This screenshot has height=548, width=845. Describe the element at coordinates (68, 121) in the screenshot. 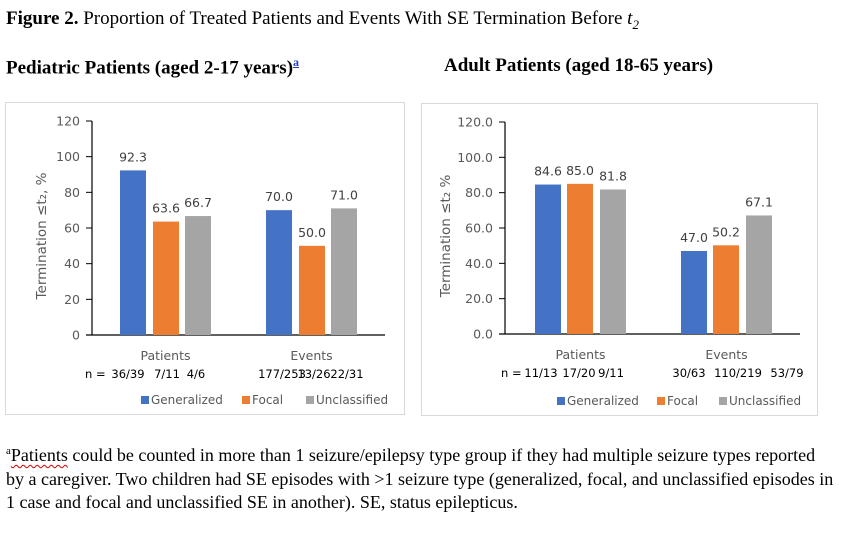

I see `y-tick-label: 120` at that location.